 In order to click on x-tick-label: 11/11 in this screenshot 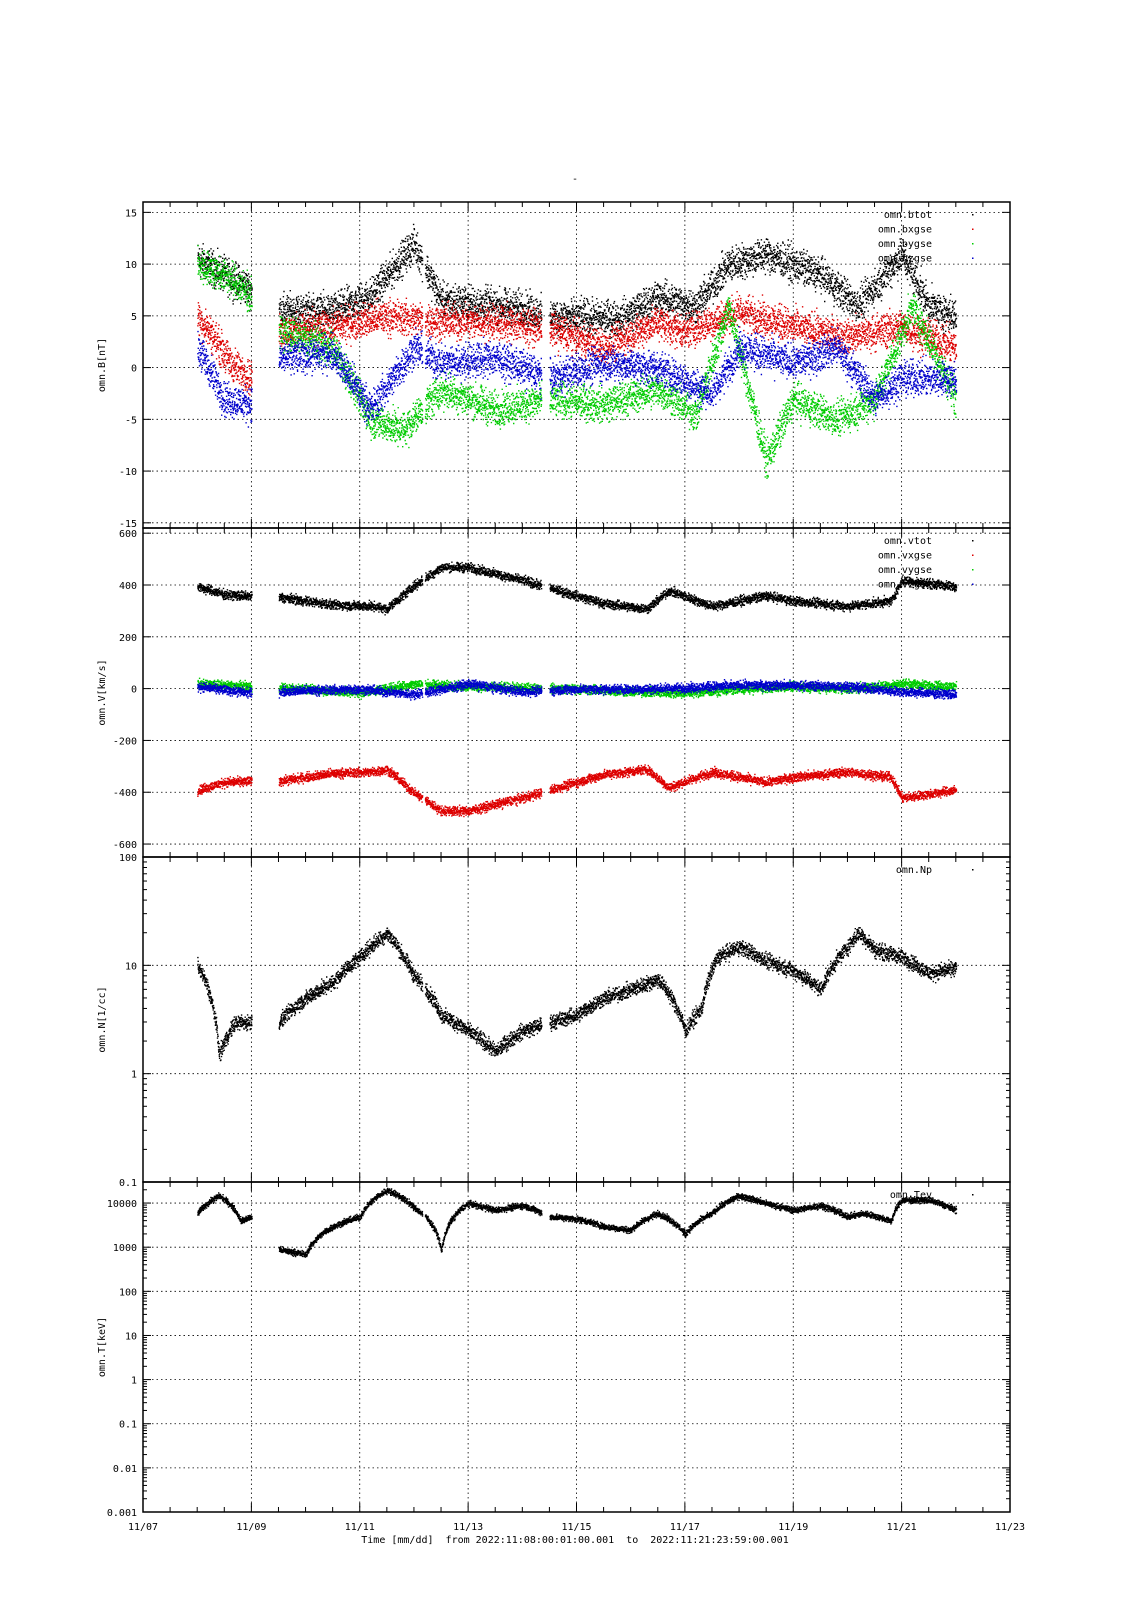, I will do `click(360, 1527)`.